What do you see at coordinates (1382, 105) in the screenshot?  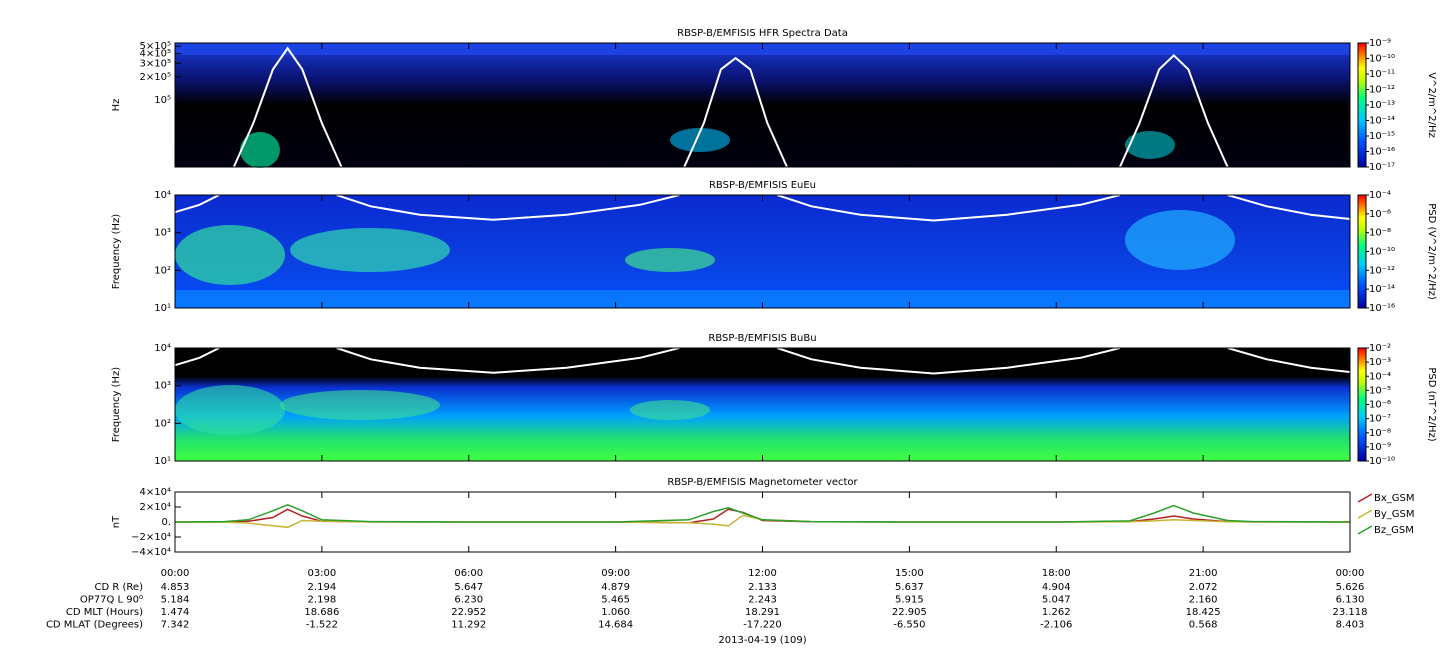 I see `colorbar-tick-label: 10⁻¹³` at bounding box center [1382, 105].